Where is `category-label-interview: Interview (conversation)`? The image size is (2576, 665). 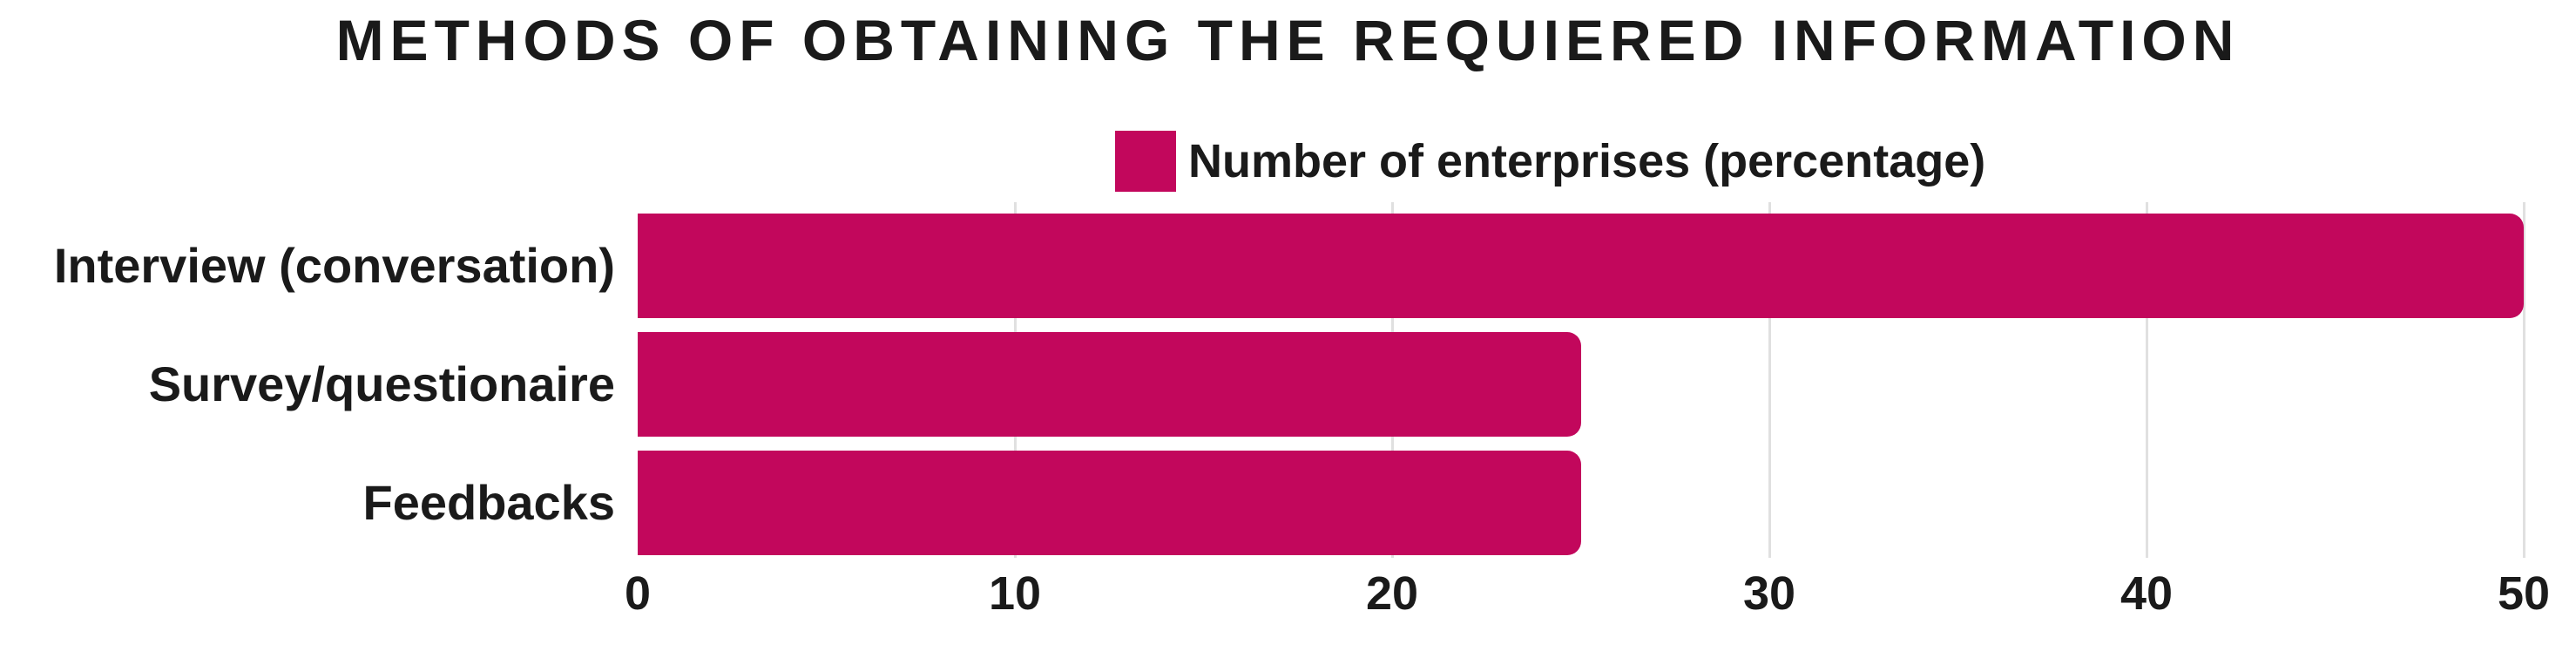 category-label-interview: Interview (conversation) is located at coordinates (334, 265).